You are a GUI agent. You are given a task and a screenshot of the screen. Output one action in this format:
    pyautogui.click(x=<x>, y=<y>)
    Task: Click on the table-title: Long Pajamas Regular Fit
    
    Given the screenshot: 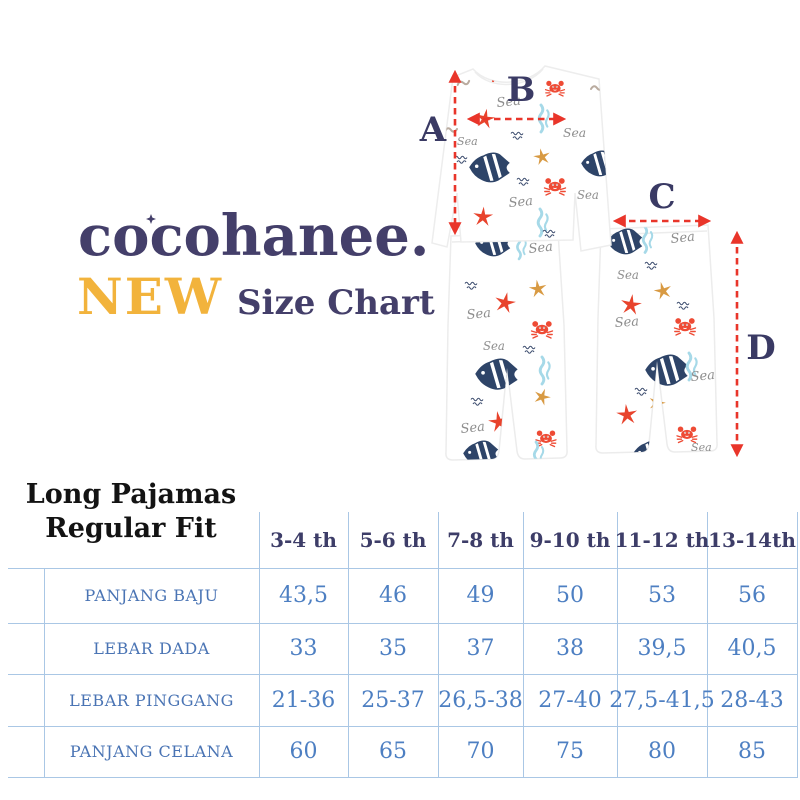 What is the action you would take?
    pyautogui.click(x=131, y=512)
    